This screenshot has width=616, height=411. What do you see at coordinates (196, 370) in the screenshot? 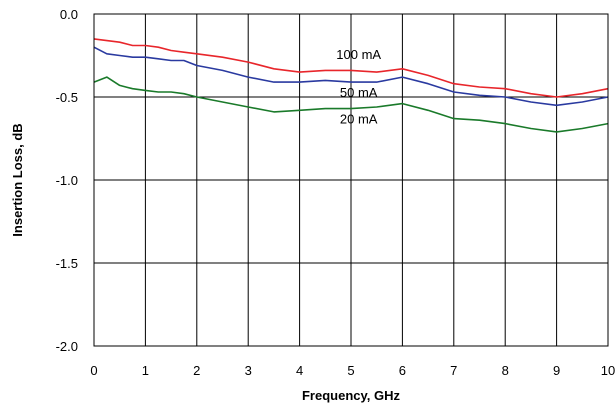
I see `x-tick-label: 2` at bounding box center [196, 370].